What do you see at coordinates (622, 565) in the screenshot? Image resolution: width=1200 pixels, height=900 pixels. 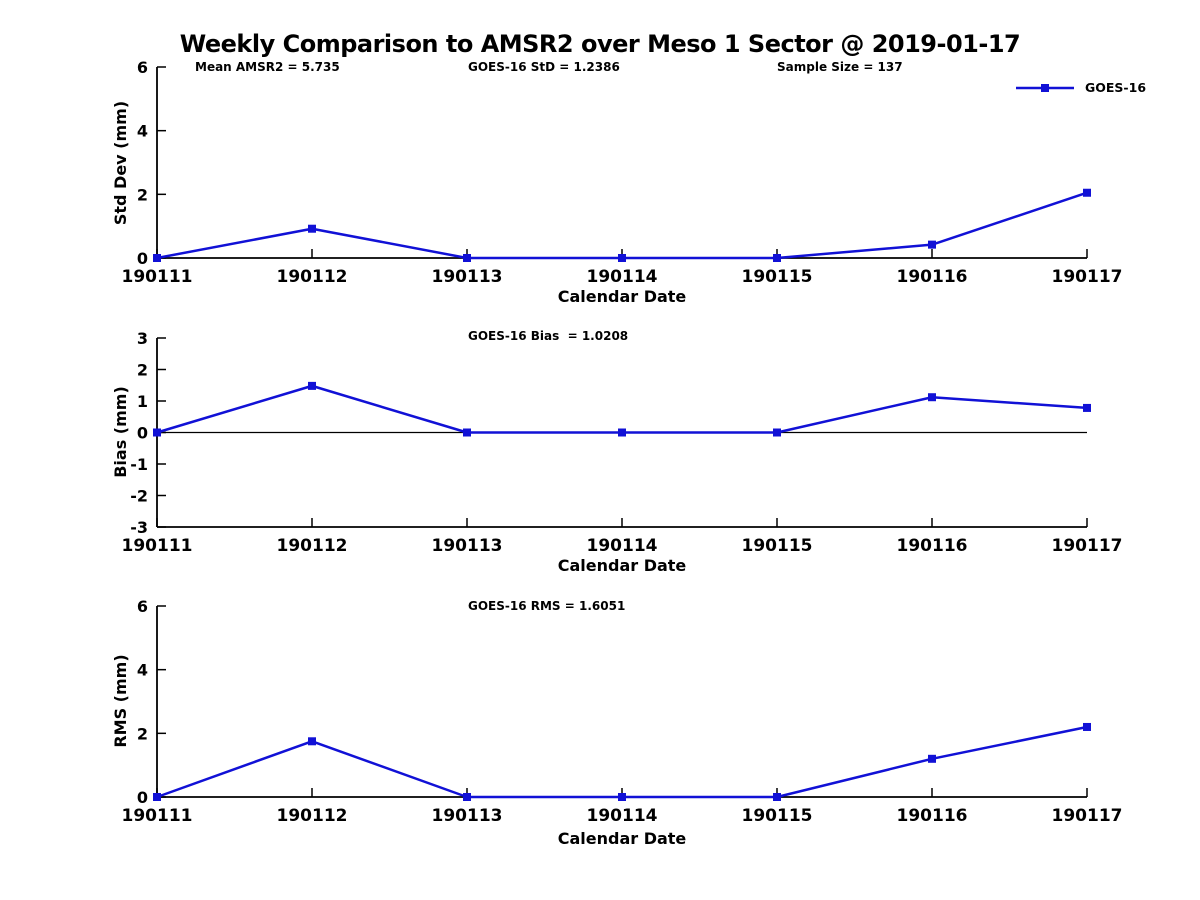 I see `xlabel-calendar-date-2: Calendar Date` at bounding box center [622, 565].